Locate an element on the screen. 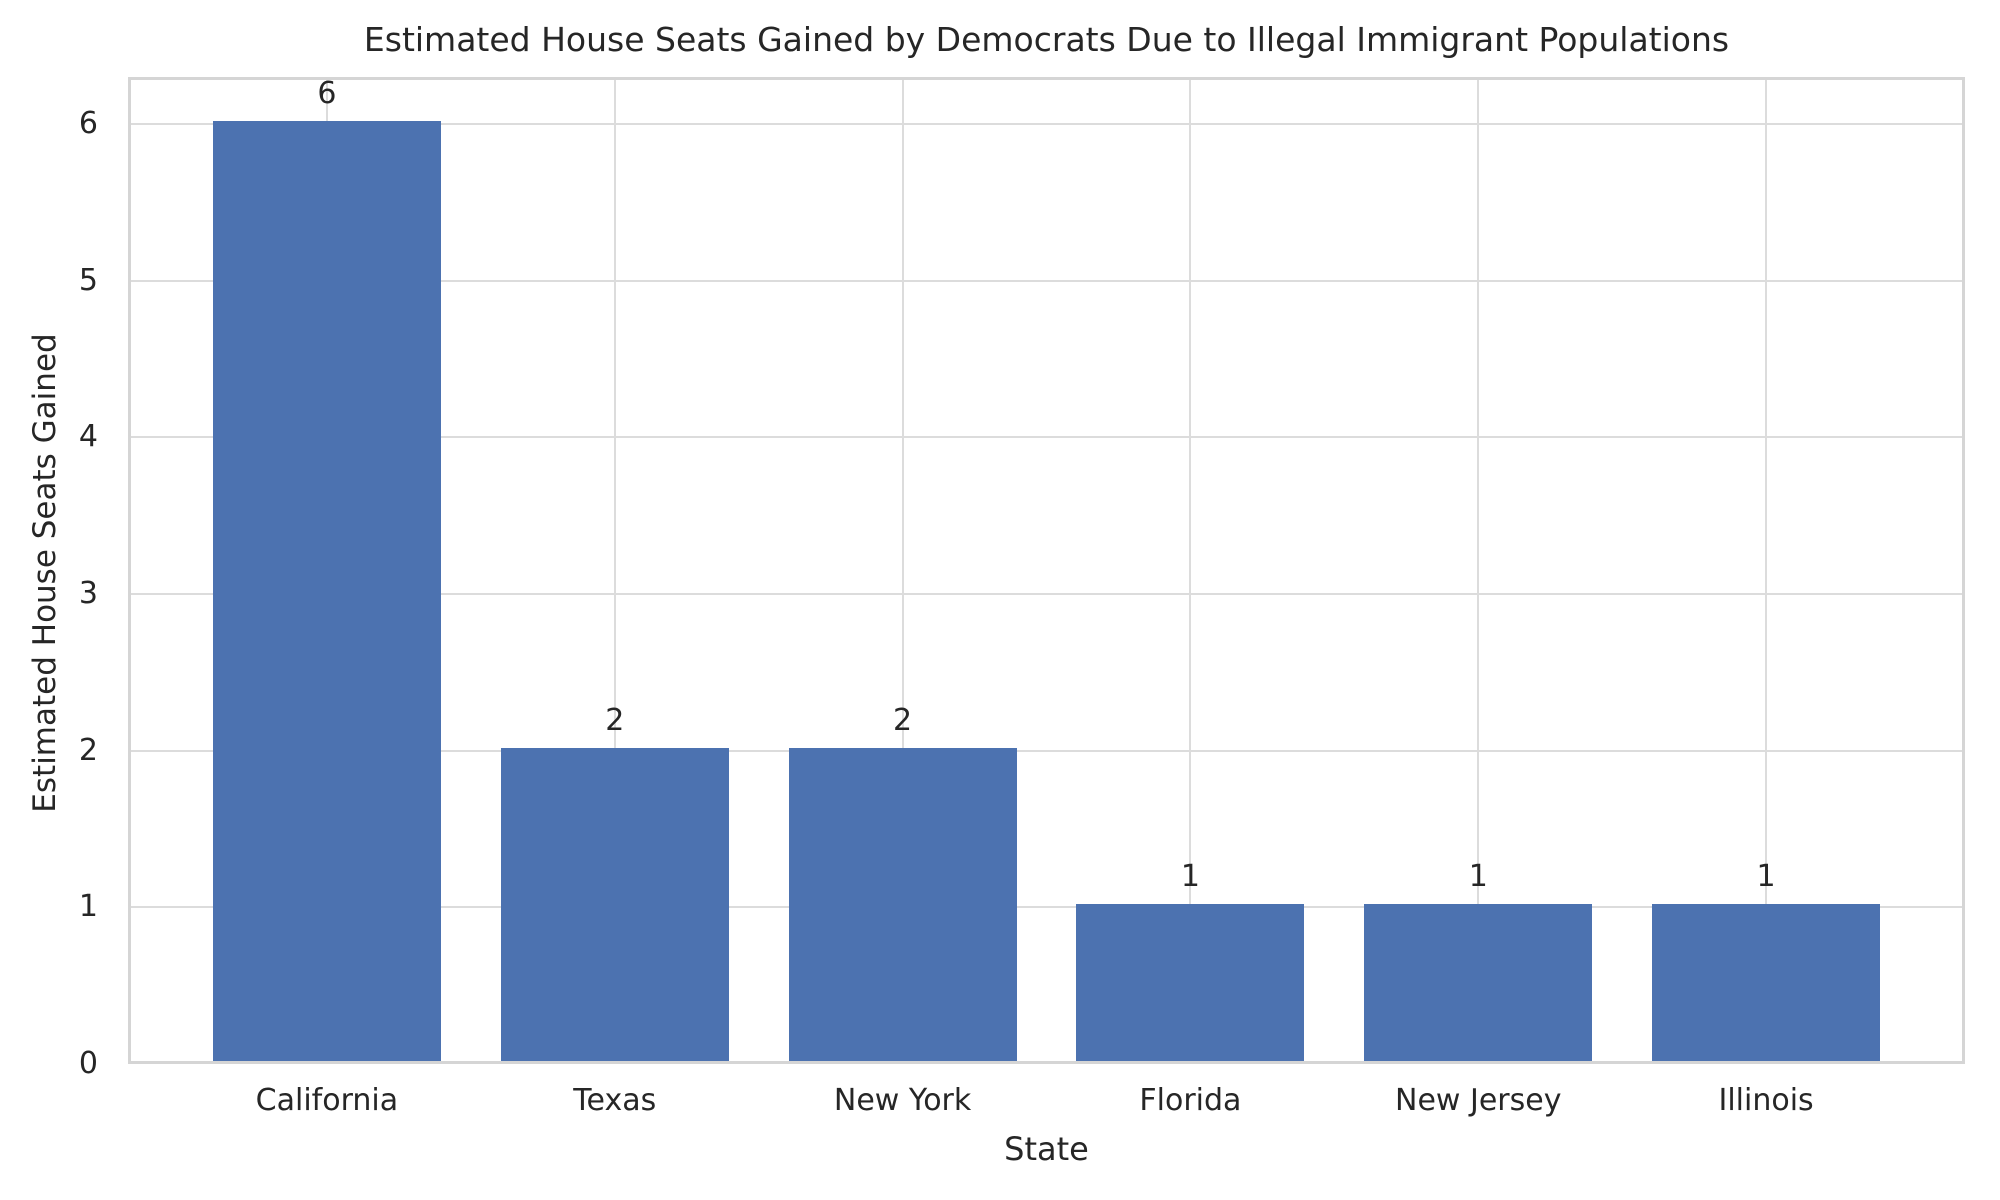 The width and height of the screenshot is (2000, 1200). bar-new-jersey is located at coordinates (1478, 982).